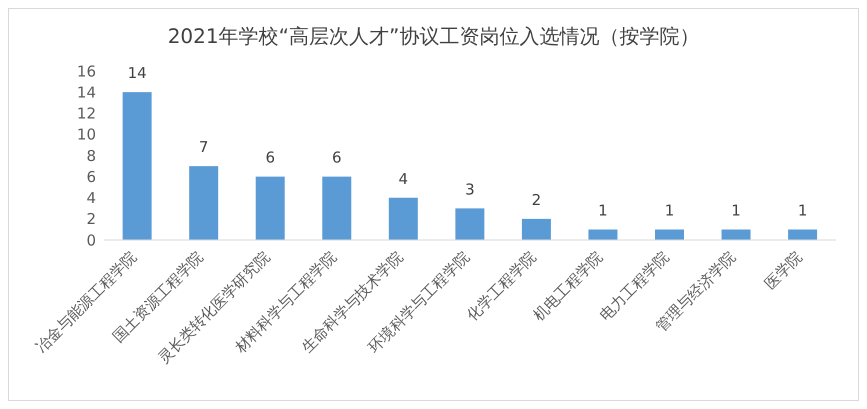  Describe the element at coordinates (537, 199) in the screenshot. I see `data-label: 2` at that location.